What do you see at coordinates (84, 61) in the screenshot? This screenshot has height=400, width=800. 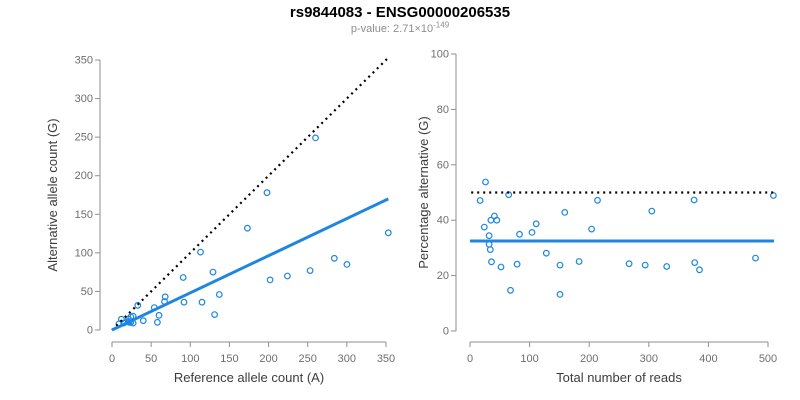 I see `y-tick-label: 350` at bounding box center [84, 61].